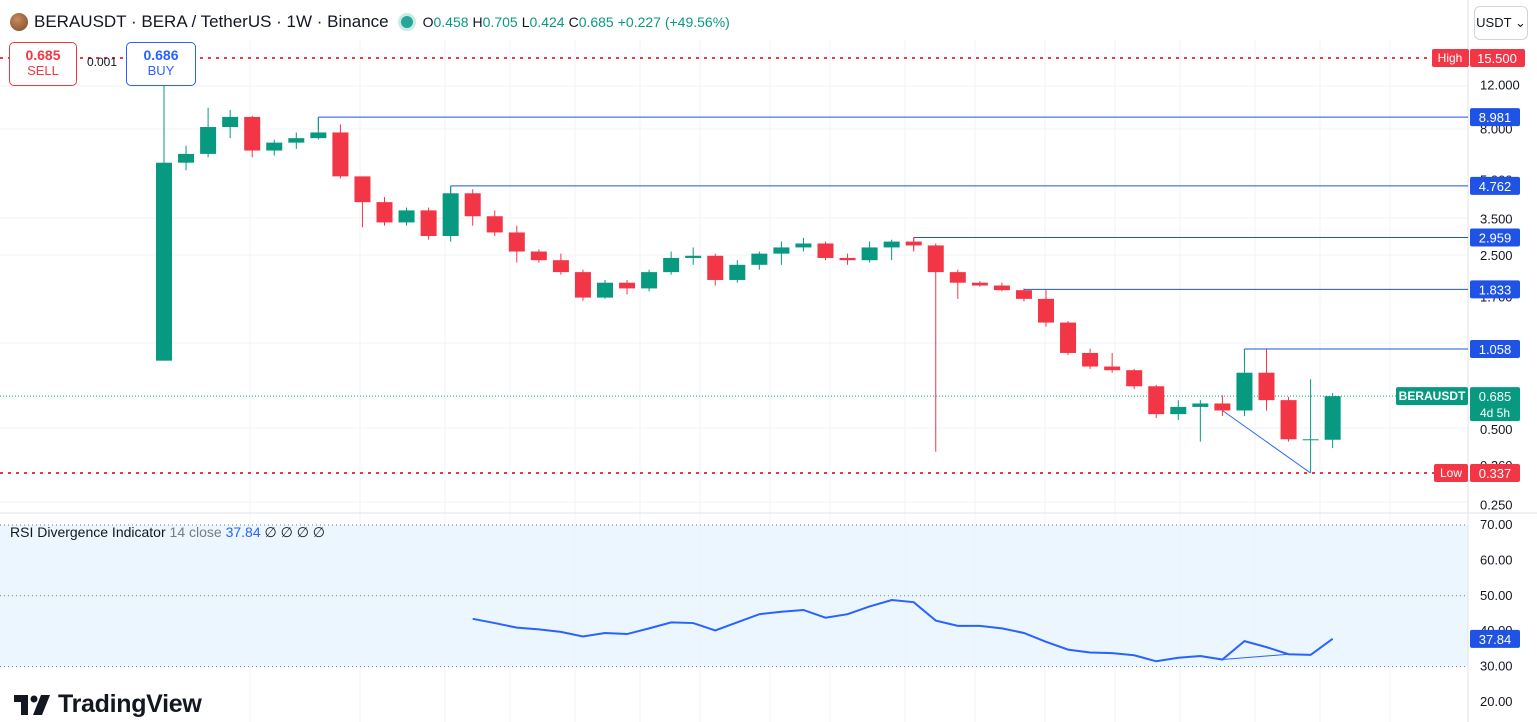 This screenshot has height=722, width=1537. What do you see at coordinates (1255, 657) in the screenshot?
I see `rsi-divergence-line` at bounding box center [1255, 657].